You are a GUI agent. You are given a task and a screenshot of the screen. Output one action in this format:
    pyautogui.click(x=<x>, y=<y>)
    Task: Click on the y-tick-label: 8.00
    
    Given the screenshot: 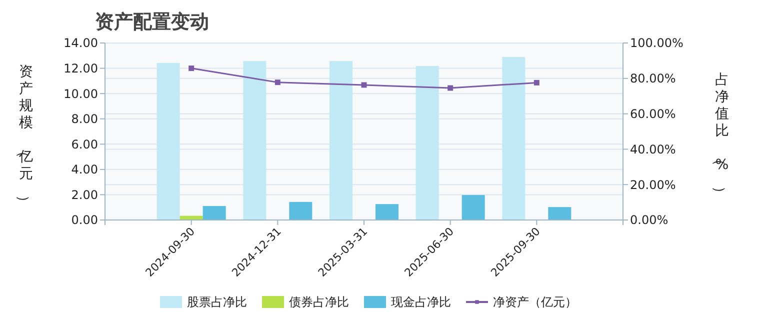 What is the action you would take?
    pyautogui.click(x=84, y=119)
    